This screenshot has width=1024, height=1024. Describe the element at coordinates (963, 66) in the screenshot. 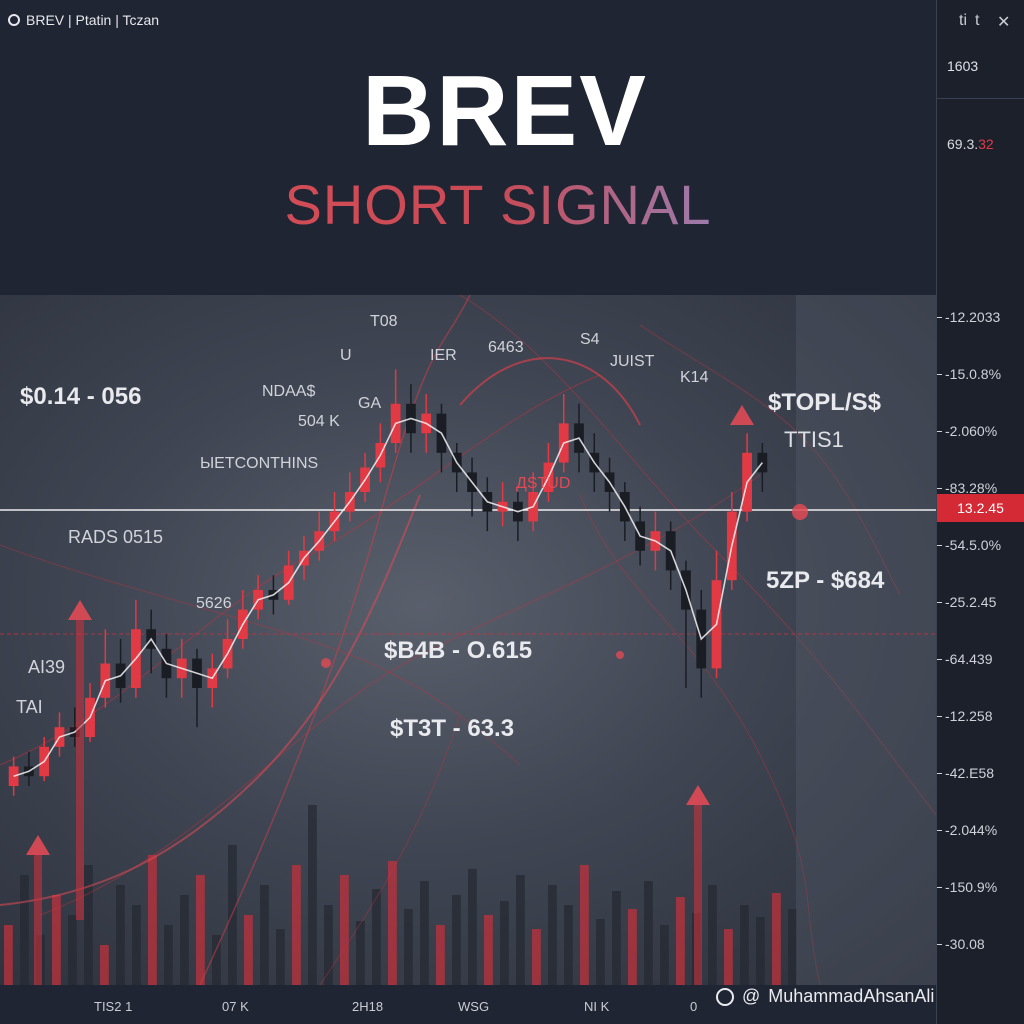

I see `ticker-value: 1603` at that location.